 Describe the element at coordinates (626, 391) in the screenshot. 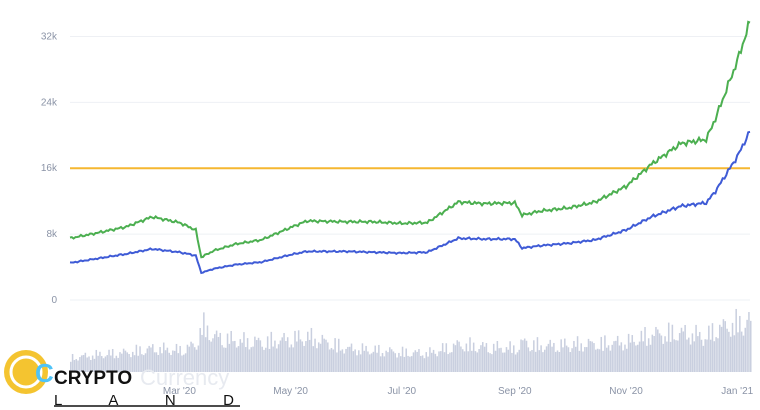

I see `x-tick-label: Nov '20` at that location.